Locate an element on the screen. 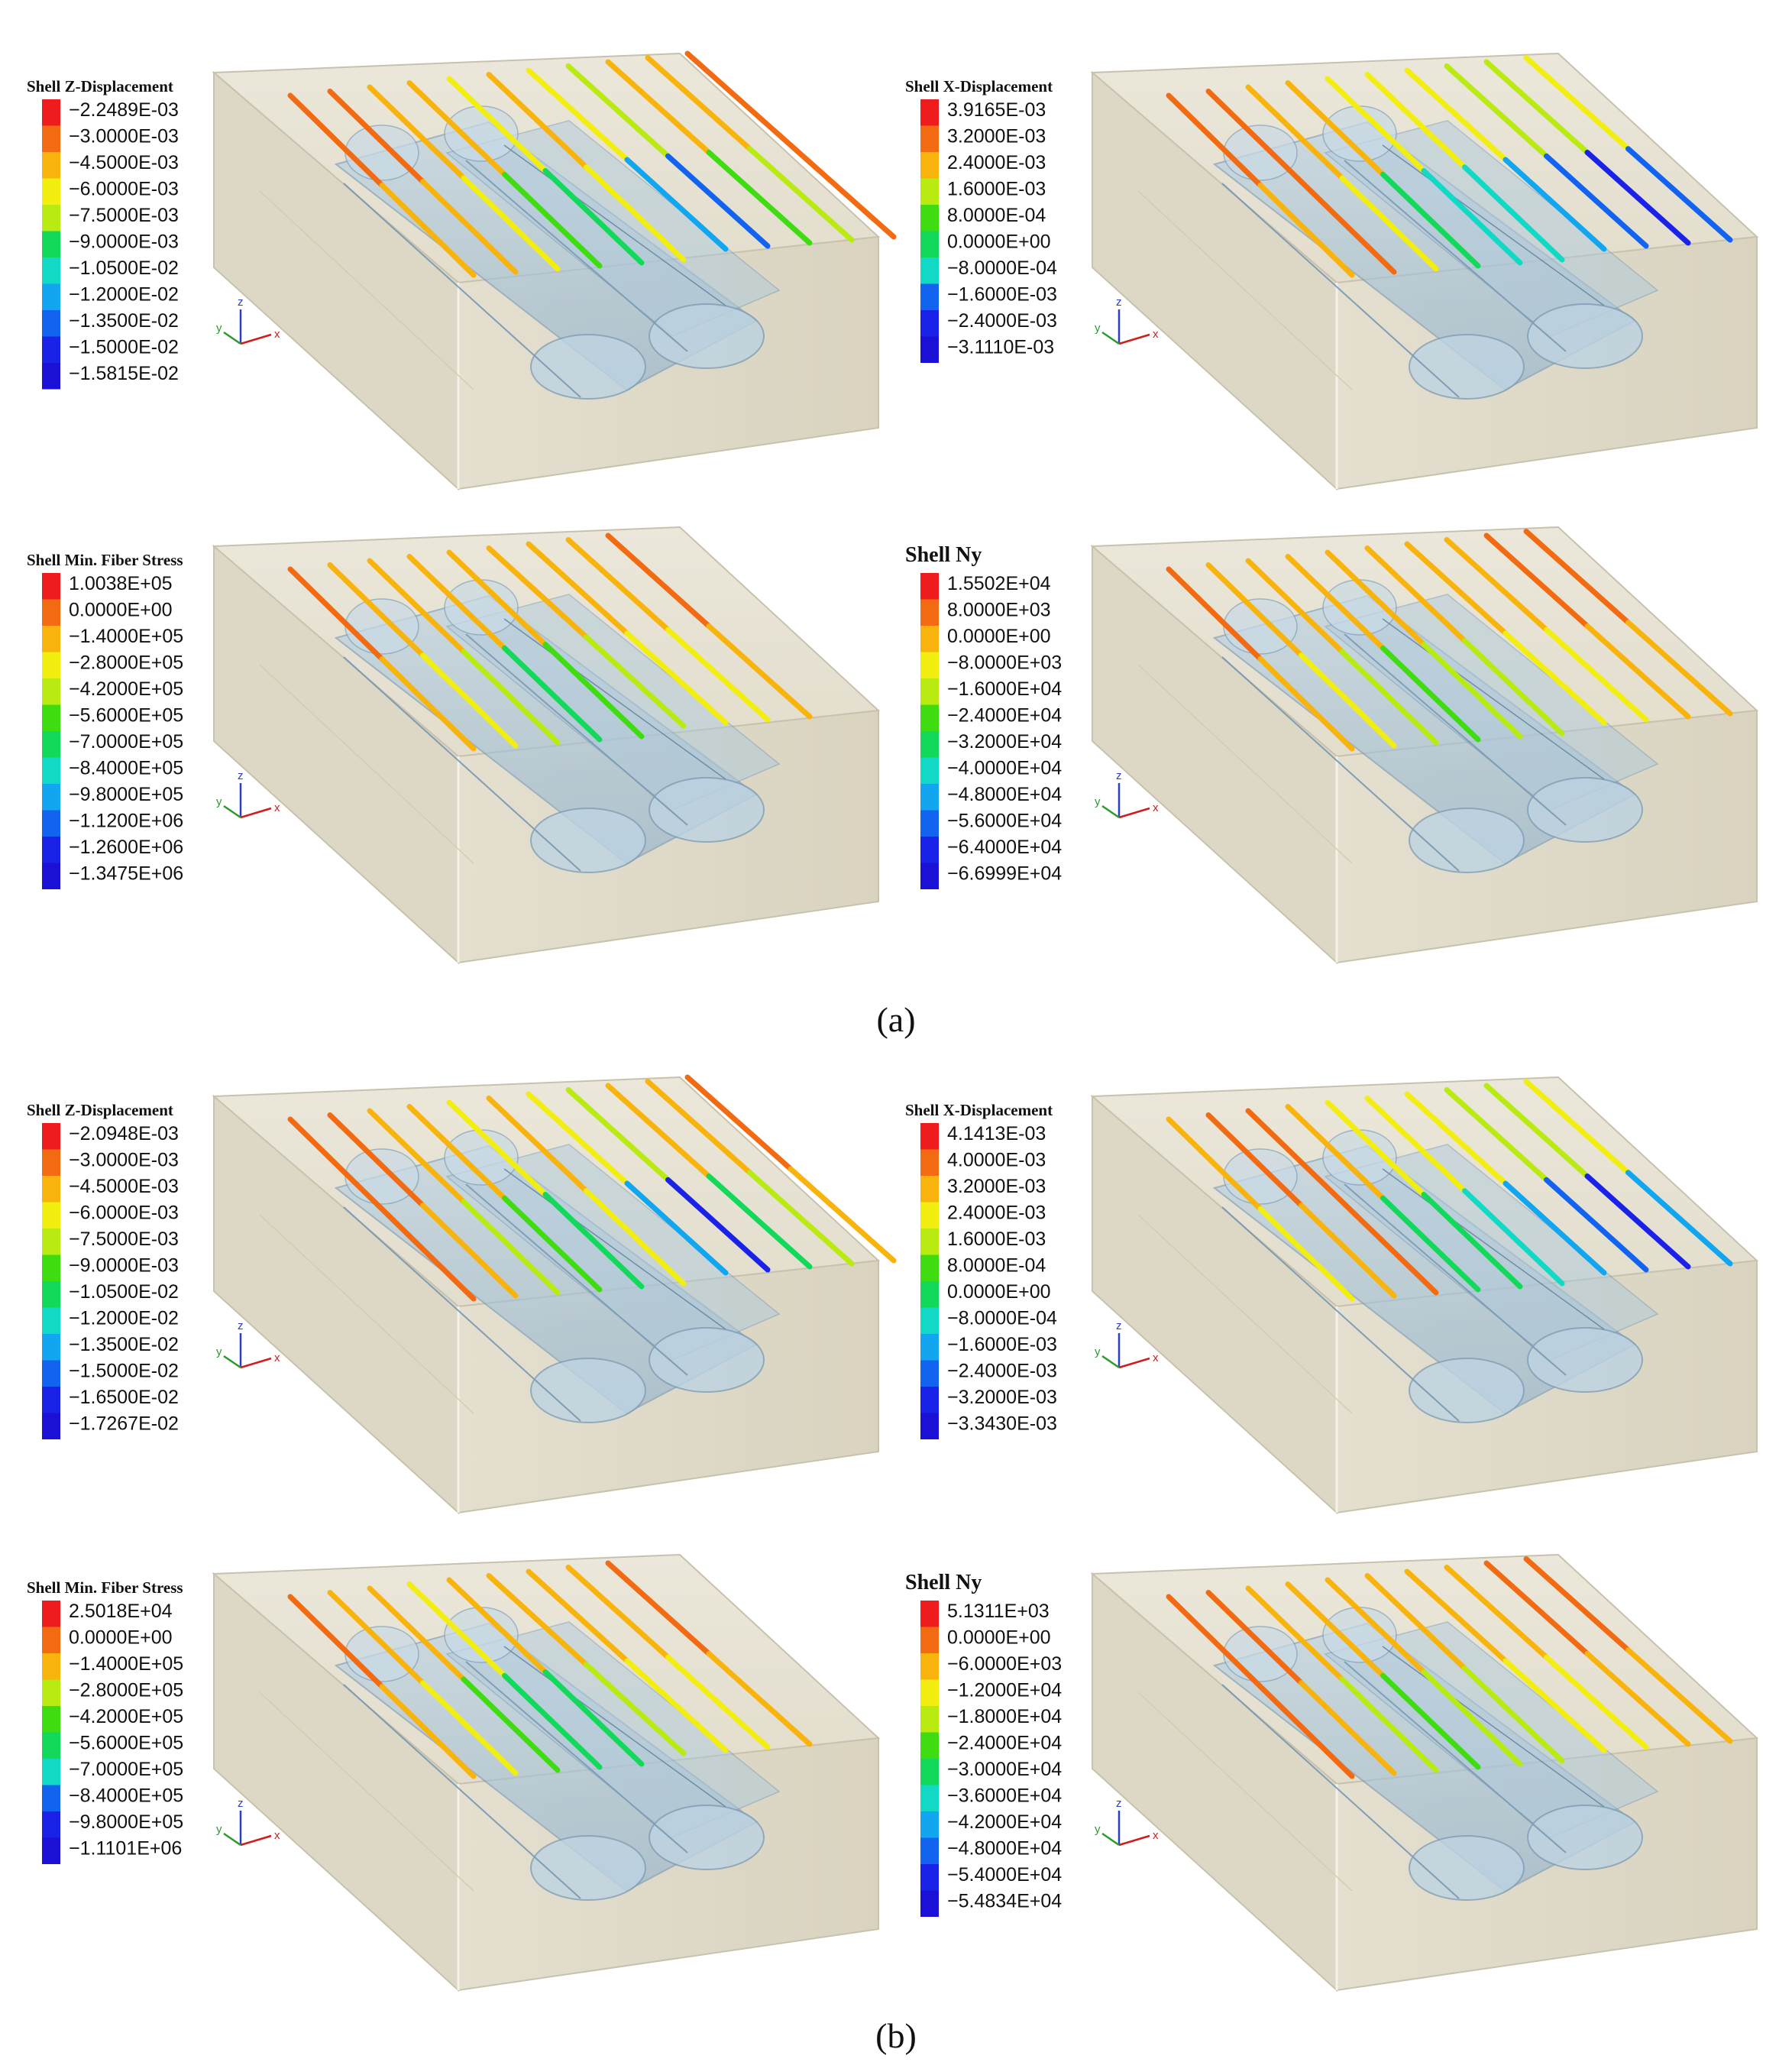  legend-tick-label: −2.4000E-03 is located at coordinates (1002, 321).